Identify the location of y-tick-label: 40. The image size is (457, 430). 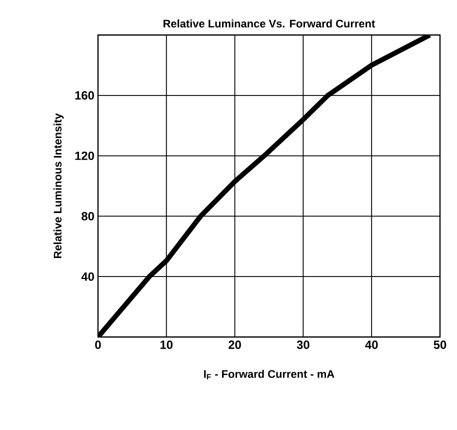
(87, 276).